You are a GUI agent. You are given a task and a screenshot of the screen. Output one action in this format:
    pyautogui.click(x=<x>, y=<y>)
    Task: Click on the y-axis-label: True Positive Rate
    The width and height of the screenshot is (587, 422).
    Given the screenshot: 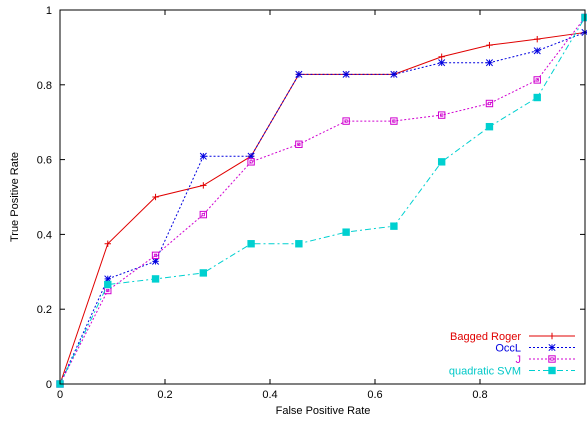 What is the action you would take?
    pyautogui.click(x=15, y=197)
    